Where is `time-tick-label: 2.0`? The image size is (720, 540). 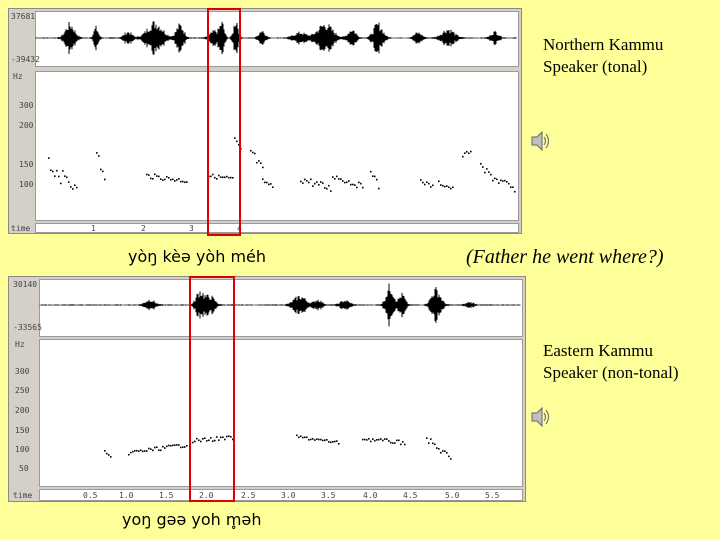 time-tick-label: 2.0 is located at coordinates (206, 495).